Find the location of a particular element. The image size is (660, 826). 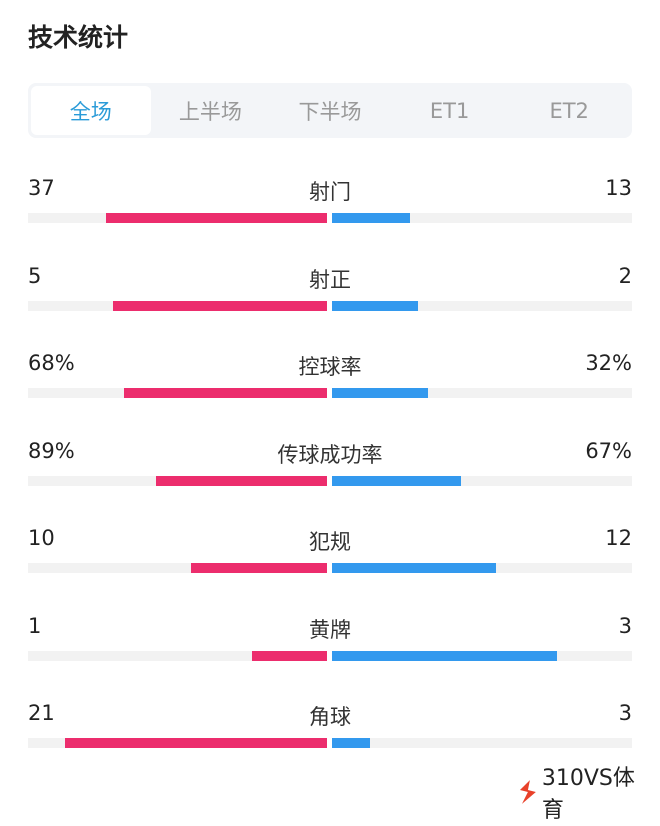

stat-row: 21 角球 3 is located at coordinates (330, 731).